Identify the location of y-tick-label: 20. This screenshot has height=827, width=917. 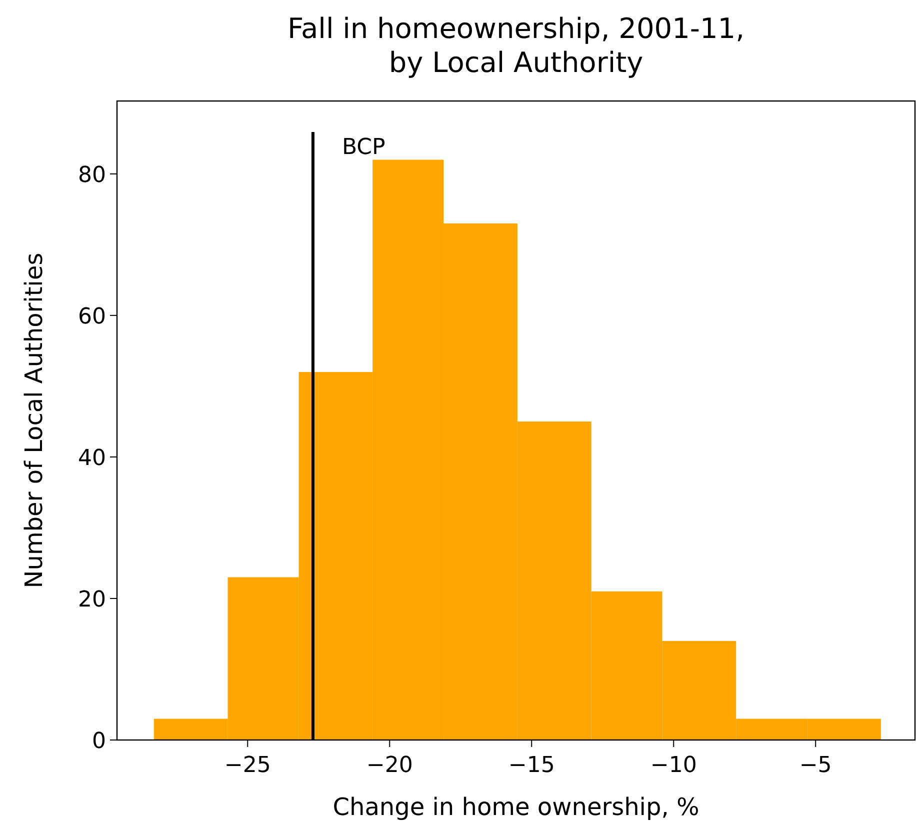
(92, 599).